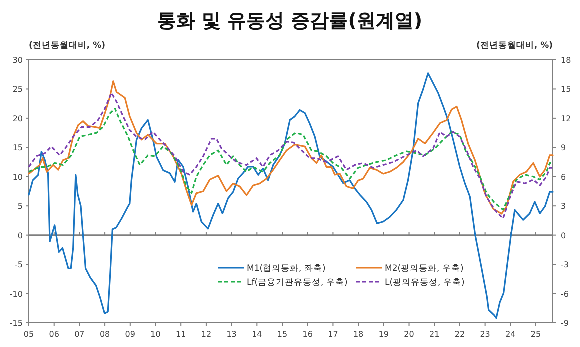 Image resolution: width=580 pixels, height=347 pixels. Describe the element at coordinates (566, 89) in the screenshot. I see `y2-tick-label: 15` at that location.